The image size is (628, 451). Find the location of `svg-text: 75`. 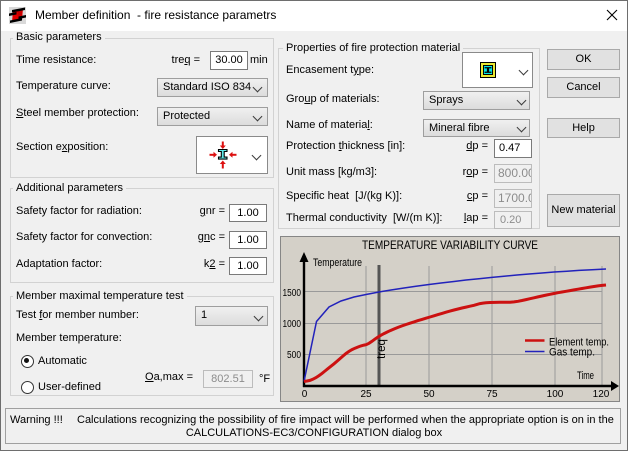

svg-text: 75 is located at coordinates (492, 394).